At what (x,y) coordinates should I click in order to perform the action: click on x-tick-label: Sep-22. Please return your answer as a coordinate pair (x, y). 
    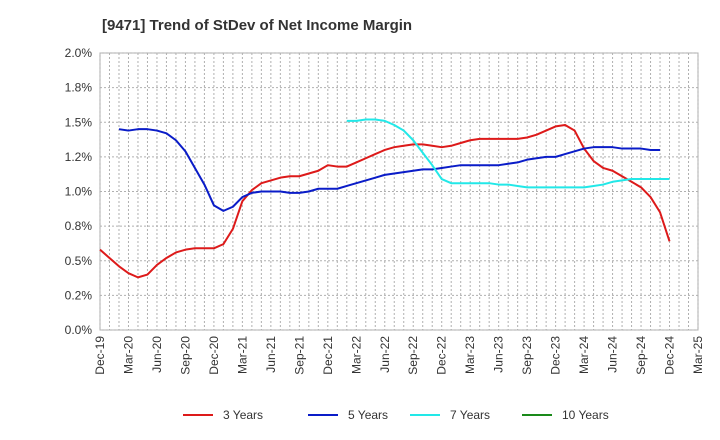
    Looking at the image, I should click on (413, 355).